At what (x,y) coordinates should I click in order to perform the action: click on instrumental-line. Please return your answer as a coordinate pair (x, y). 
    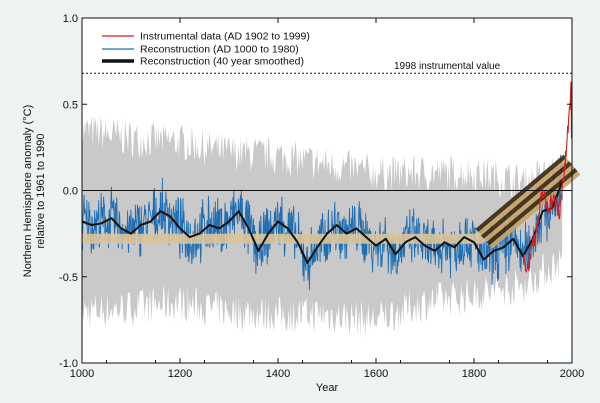
    Looking at the image, I should click on (548, 177).